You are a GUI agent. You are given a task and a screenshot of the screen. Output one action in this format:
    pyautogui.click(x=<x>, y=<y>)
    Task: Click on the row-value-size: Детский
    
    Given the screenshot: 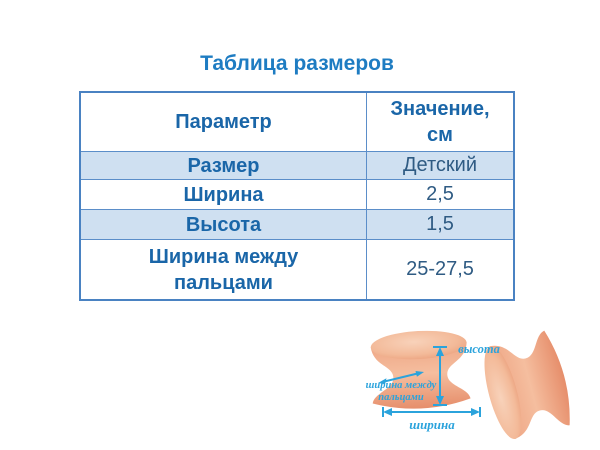 What is the action you would take?
    pyautogui.click(x=440, y=165)
    